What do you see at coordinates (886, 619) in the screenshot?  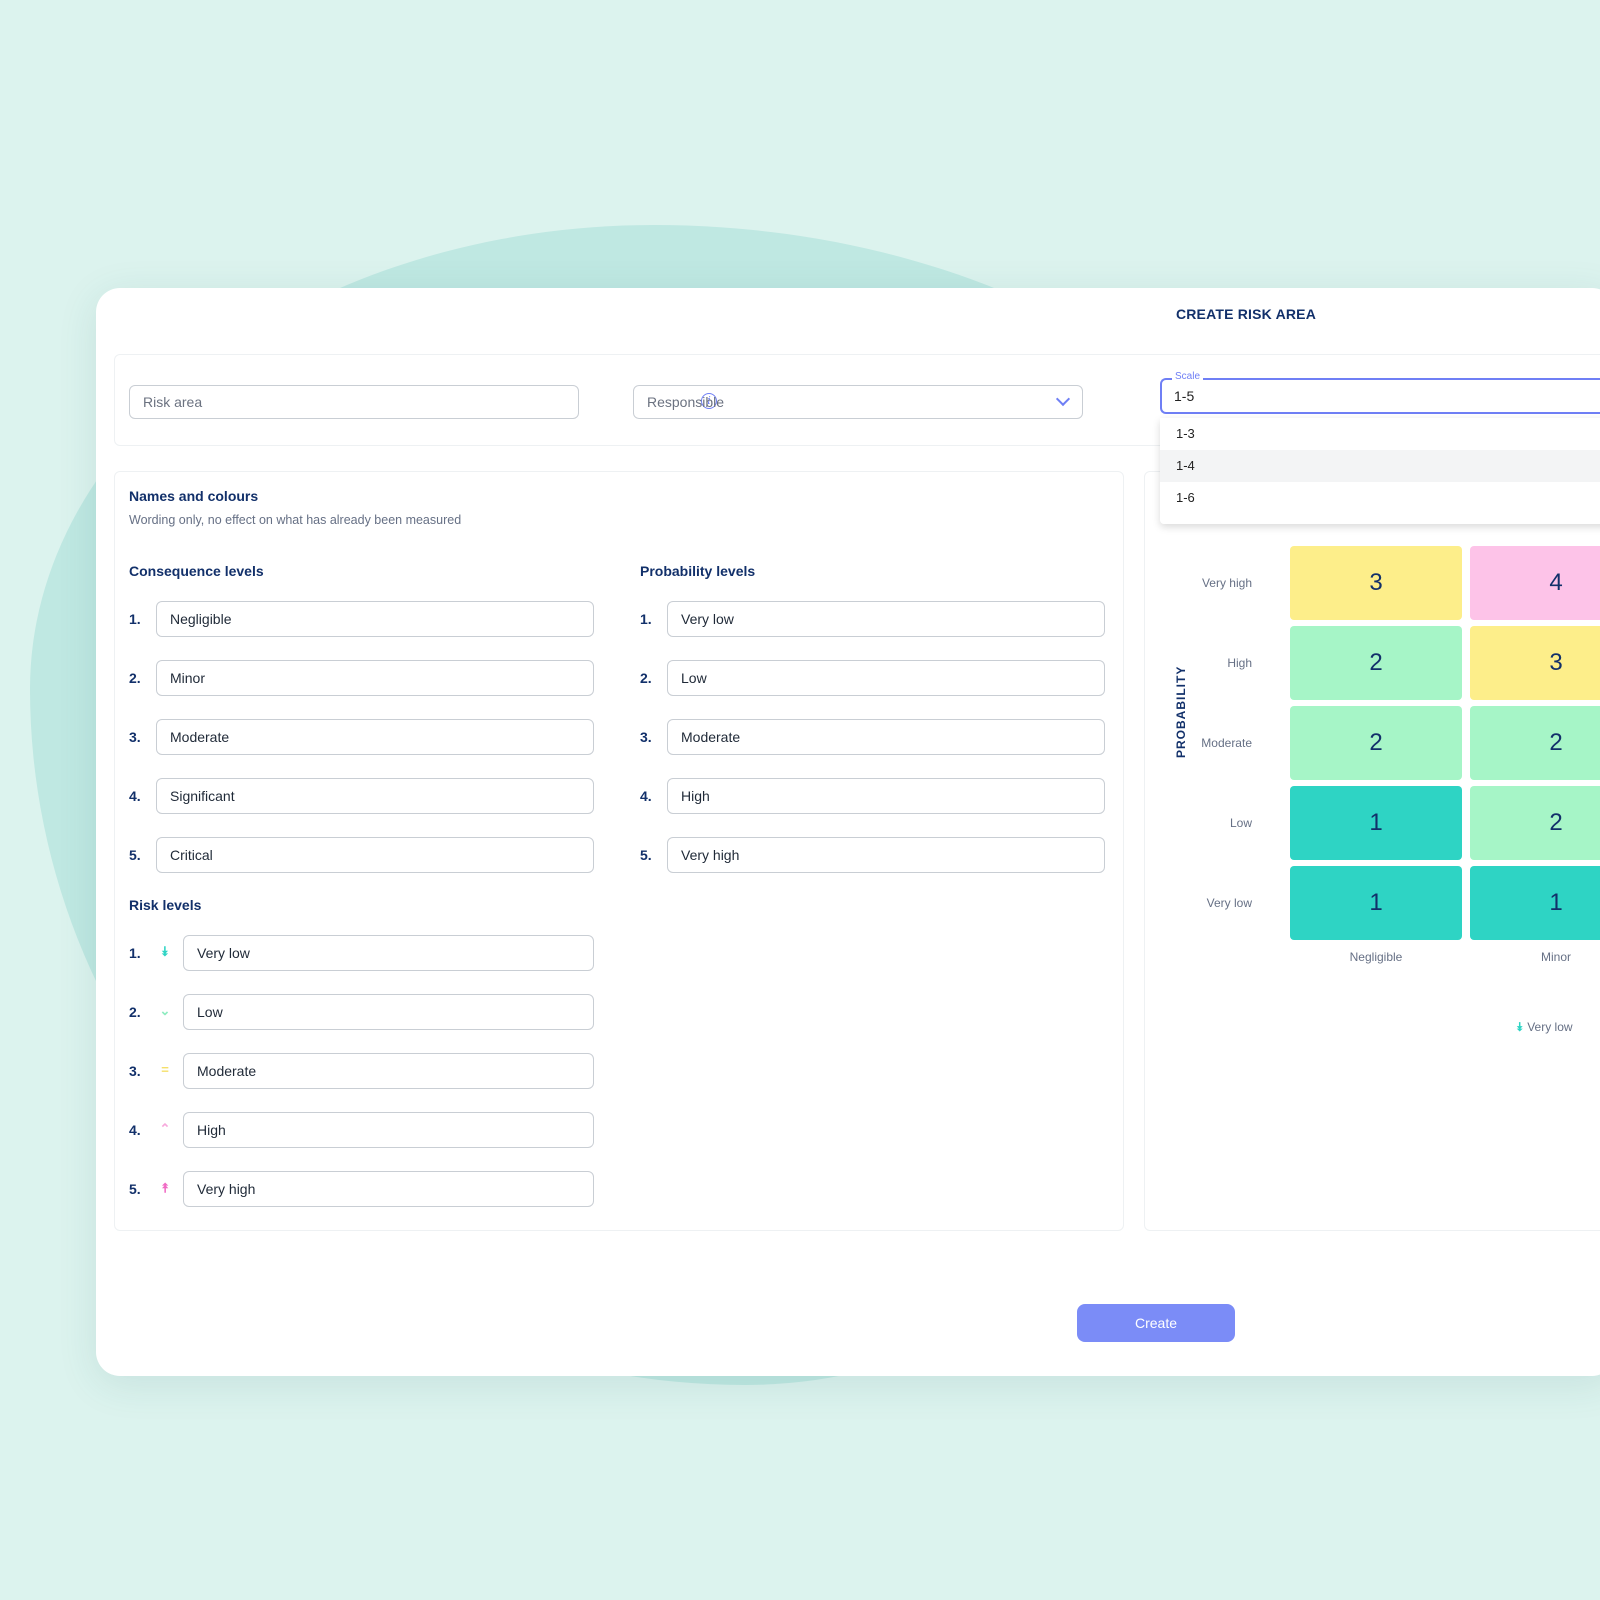 I see `probability-level-input: Very low` at bounding box center [886, 619].